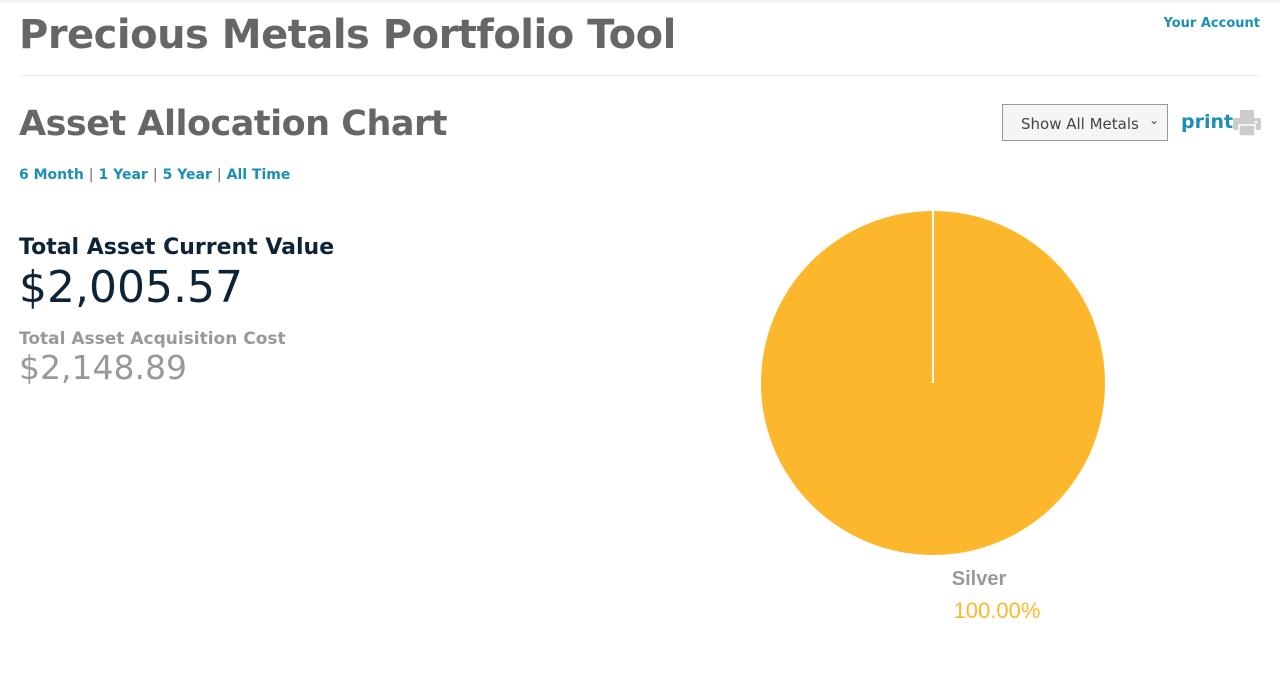 The height and width of the screenshot is (680, 1280). Describe the element at coordinates (979, 579) in the screenshot. I see `slice-label: Silver` at that location.